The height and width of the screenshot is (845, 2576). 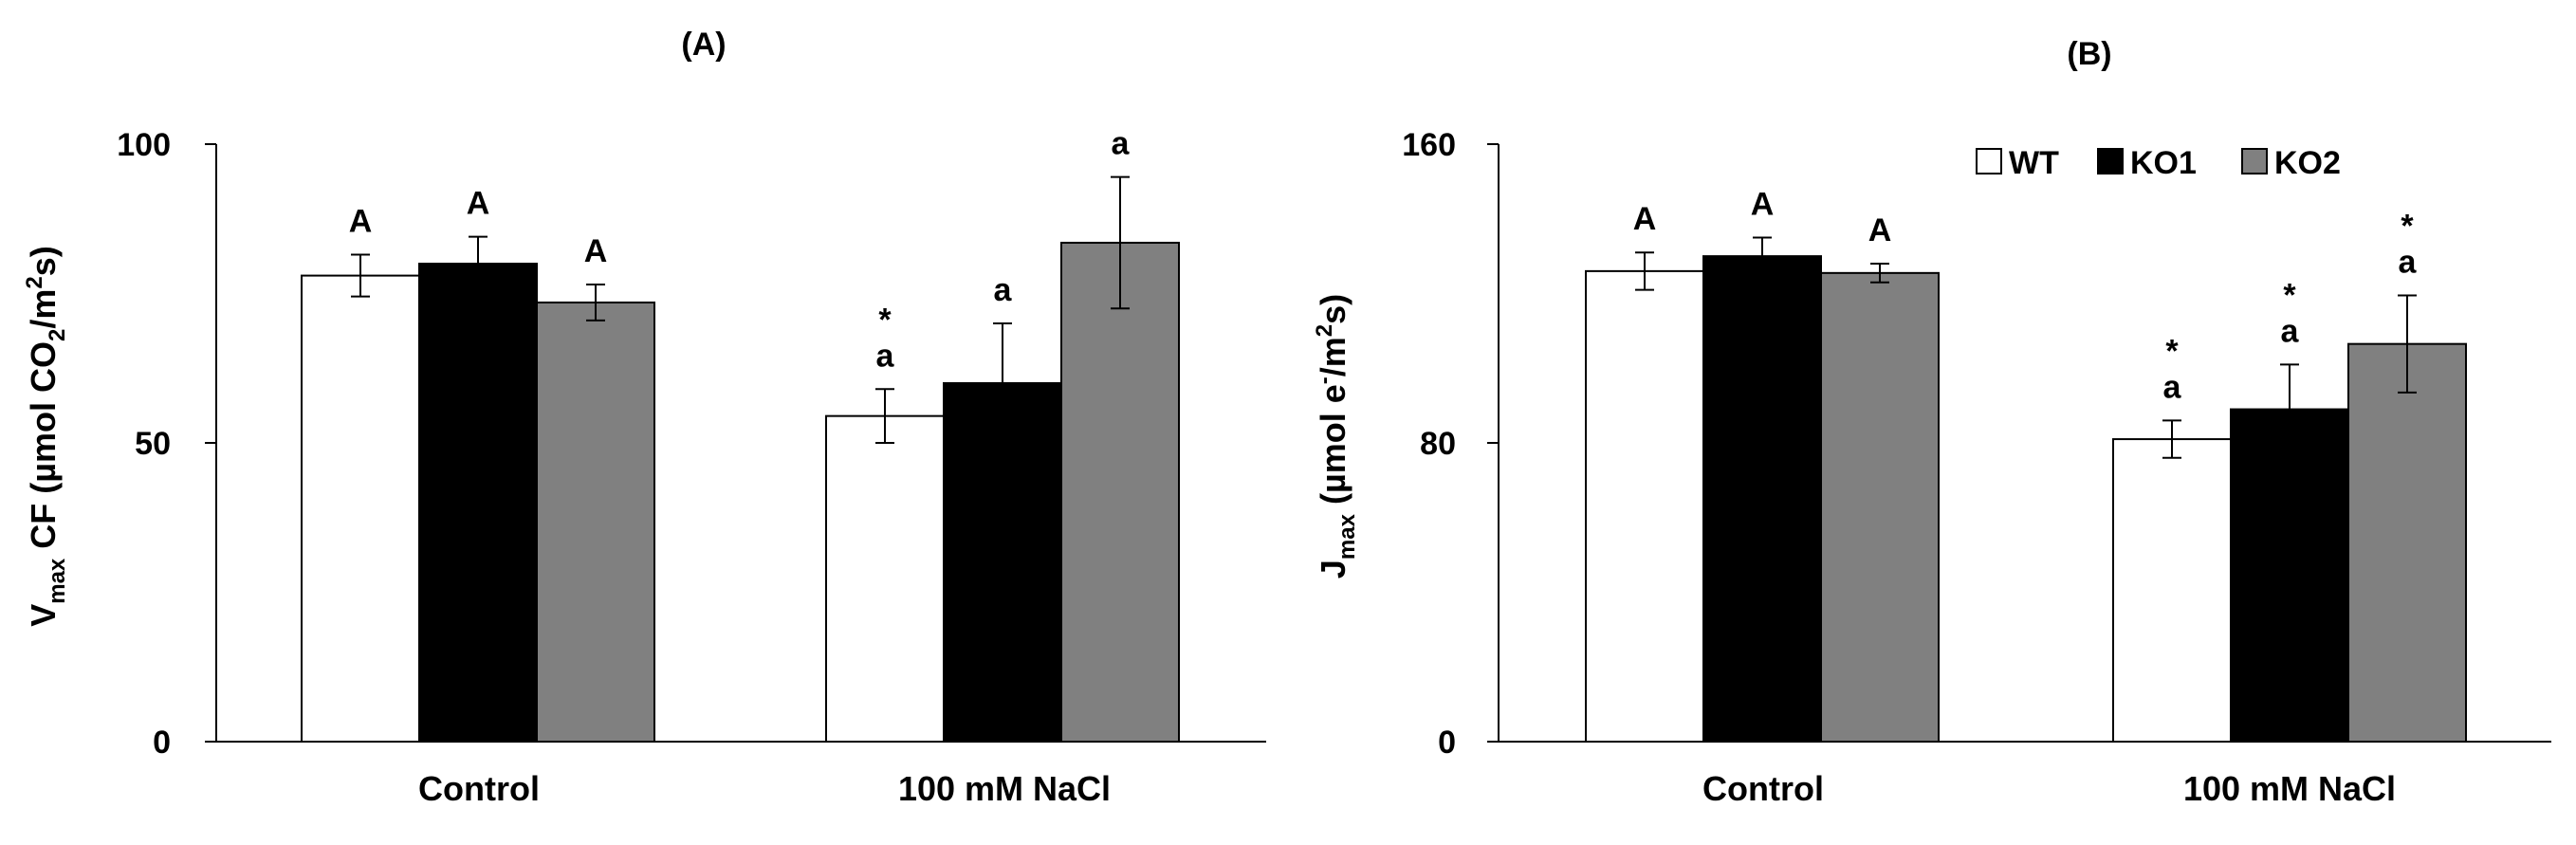 I want to click on y-axis-label: Jmax (µmol e-/m2s), so click(x=1336, y=436).